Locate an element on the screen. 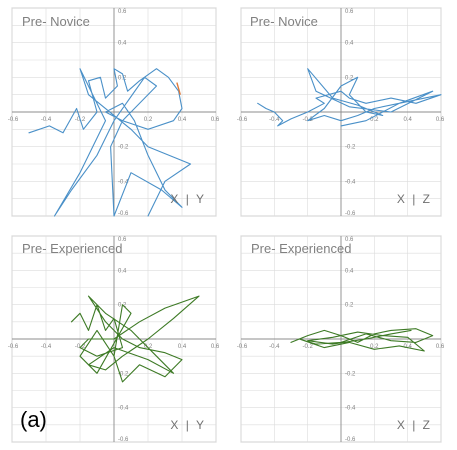 Image resolution: width=457 pixels, height=450 pixels. x-tick-label: -0.2 is located at coordinates (307, 347).